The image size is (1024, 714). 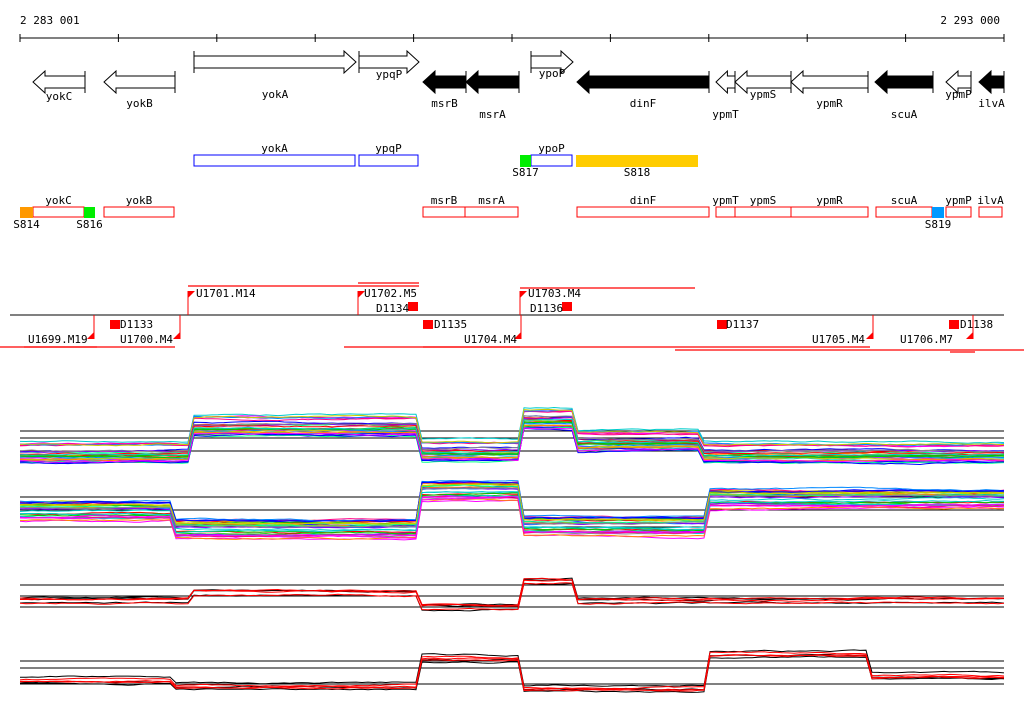 I want to click on reverse-gene-label: ypmR, so click(x=829, y=200).